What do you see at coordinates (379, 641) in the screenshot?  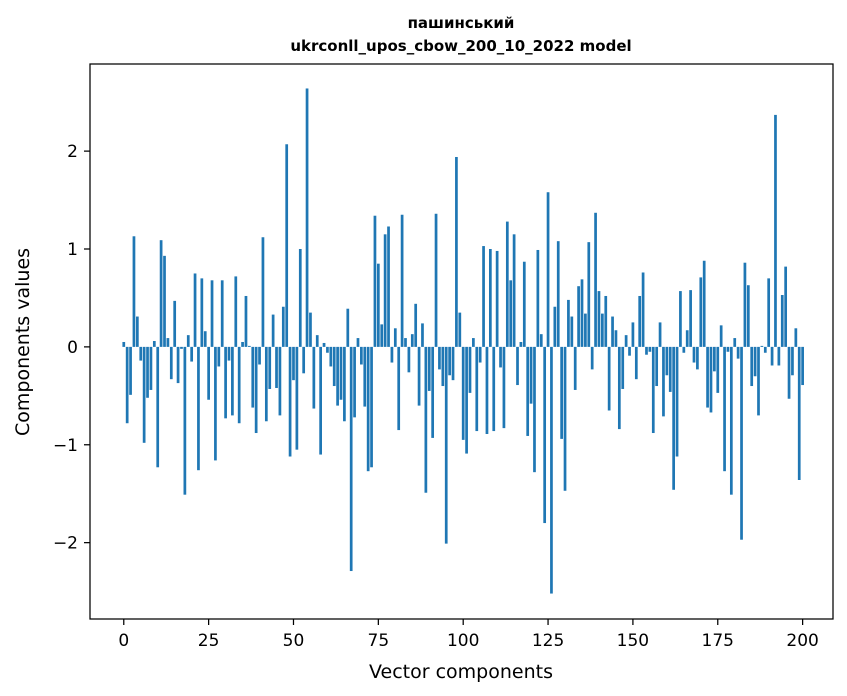 I see `x-tick-label: 75` at bounding box center [379, 641].